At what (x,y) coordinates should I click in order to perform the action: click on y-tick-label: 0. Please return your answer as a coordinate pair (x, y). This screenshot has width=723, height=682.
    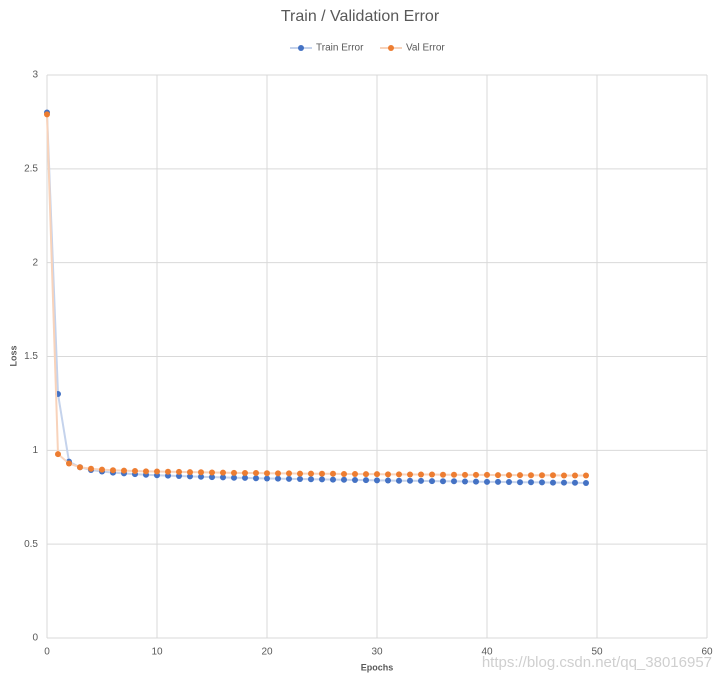
    Looking at the image, I should click on (35, 638).